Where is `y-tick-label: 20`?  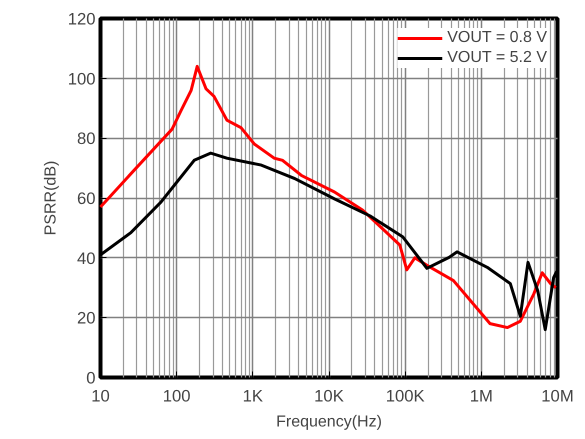 y-tick-label: 20 is located at coordinates (86, 318).